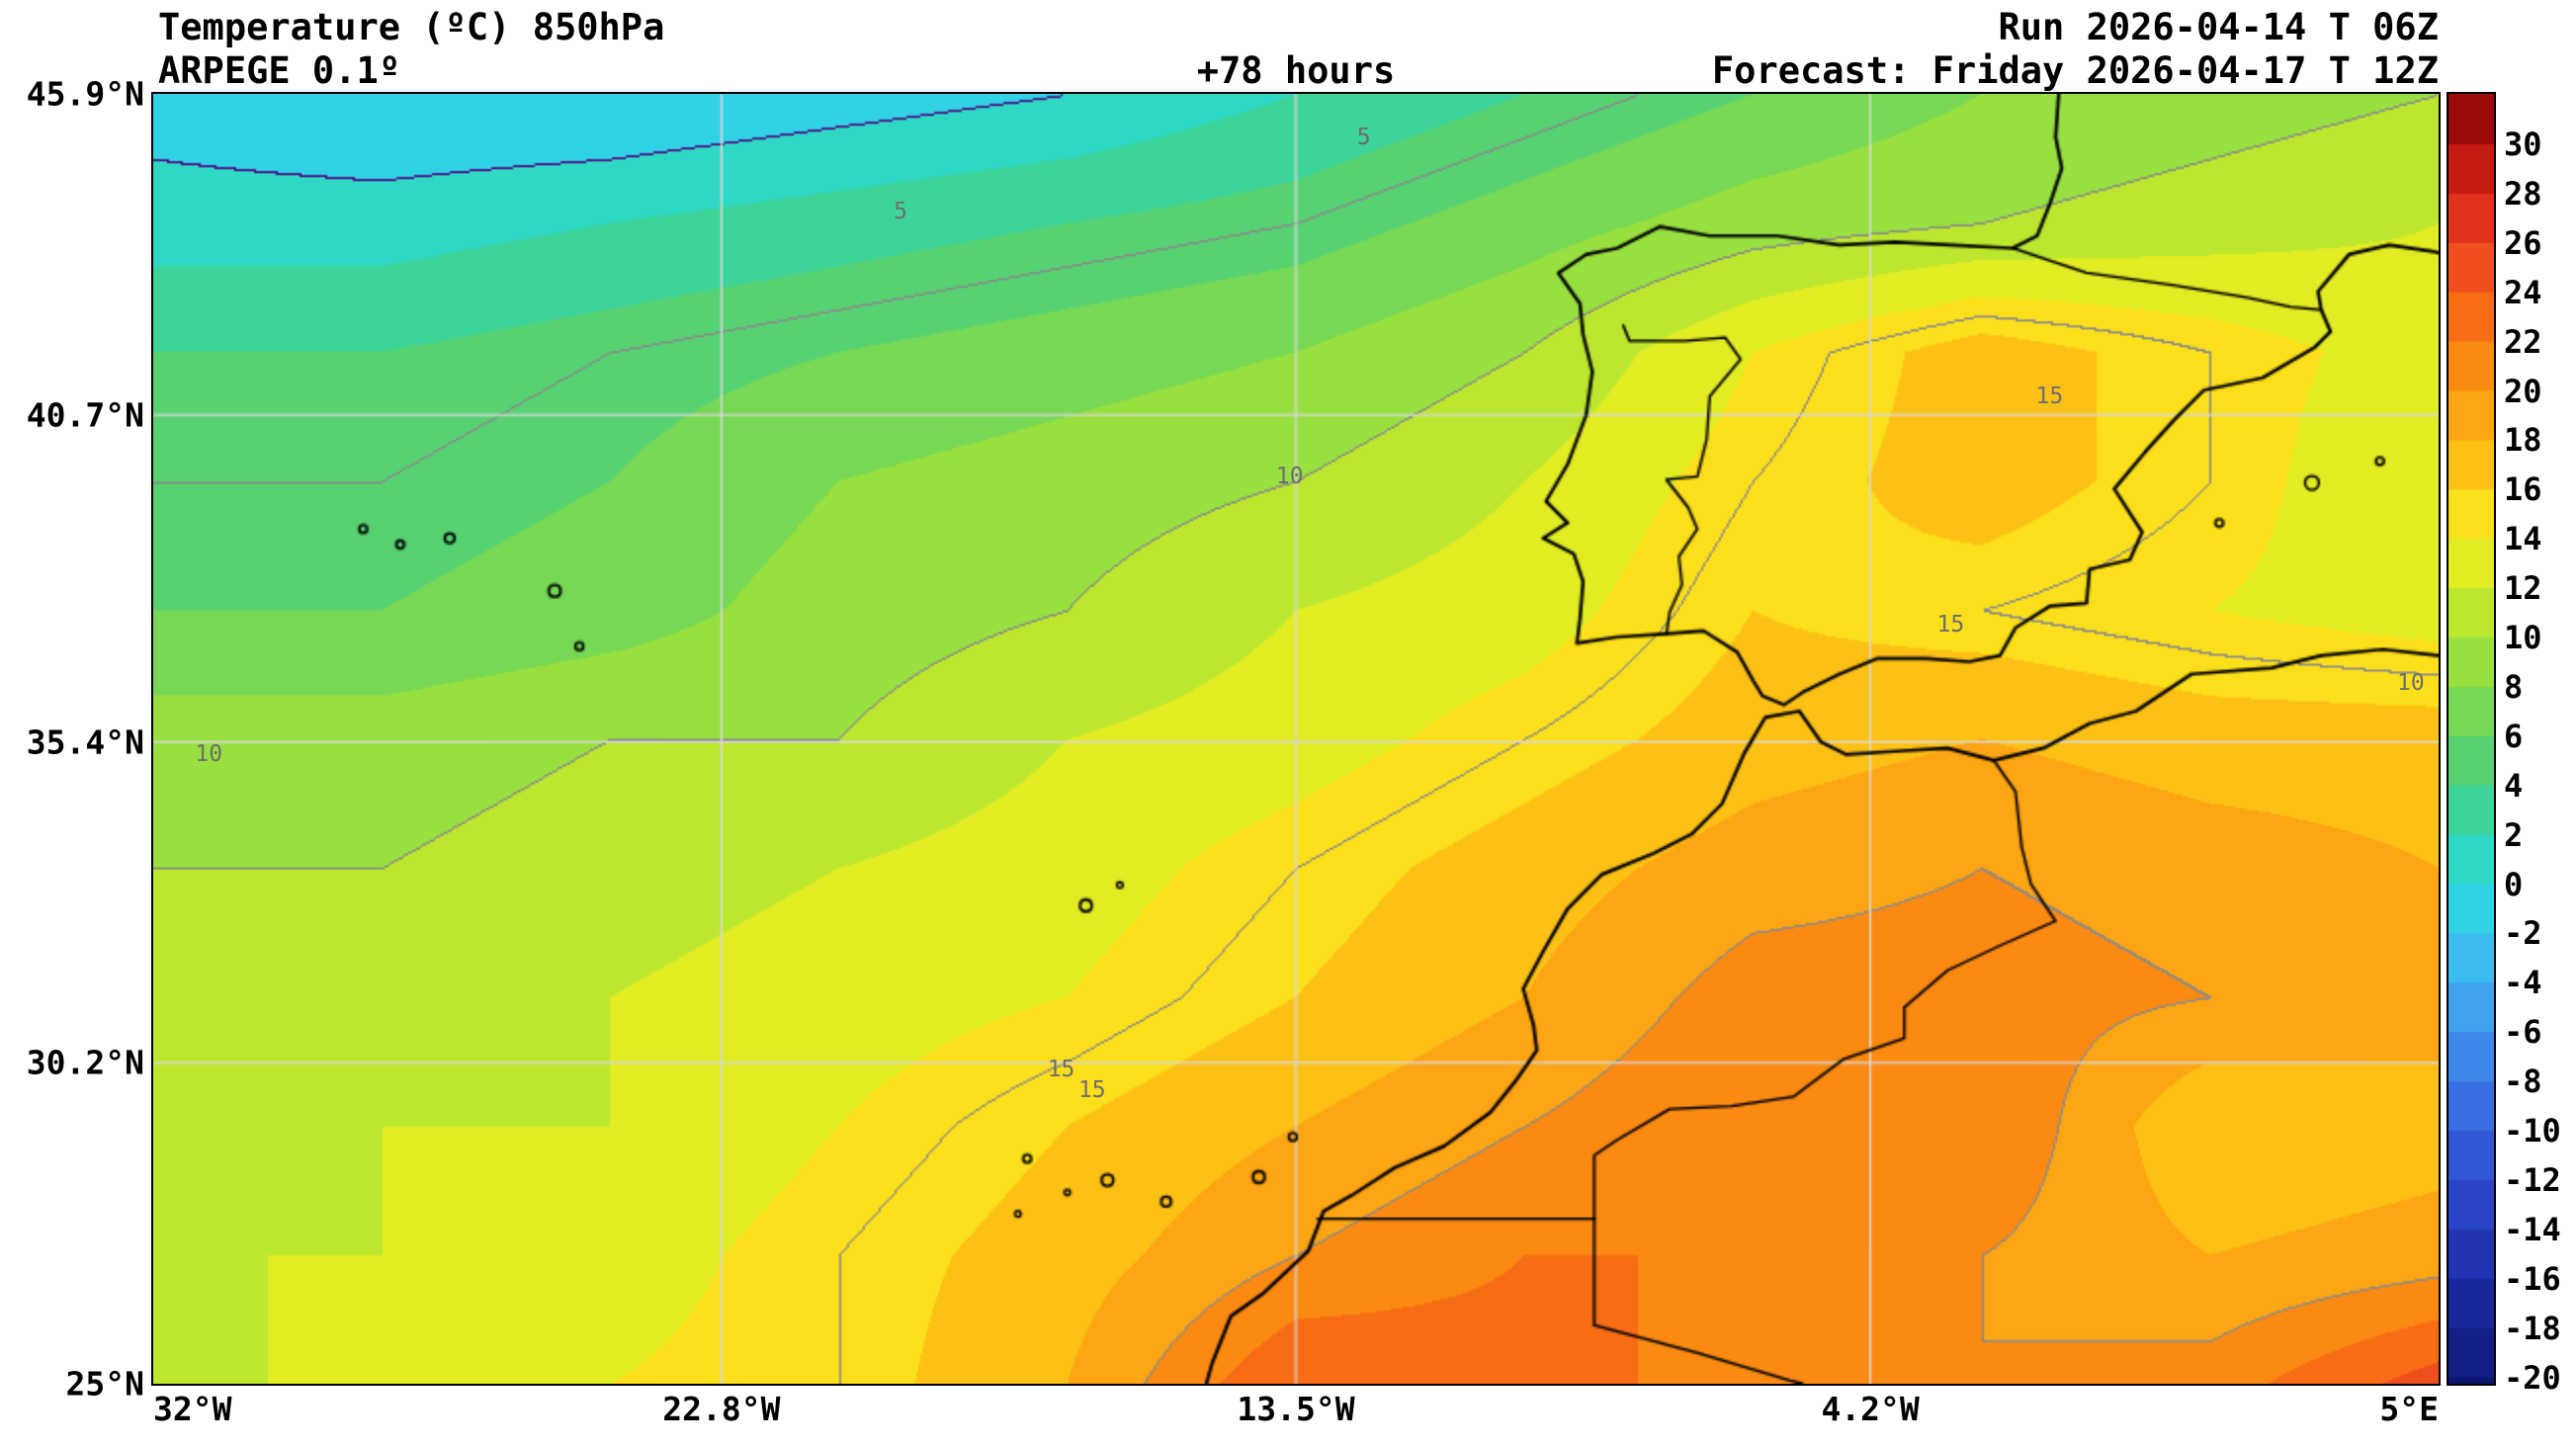 The image size is (2576, 1448). What do you see at coordinates (2532, 1229) in the screenshot?
I see `colorbar-tick-label: -14` at bounding box center [2532, 1229].